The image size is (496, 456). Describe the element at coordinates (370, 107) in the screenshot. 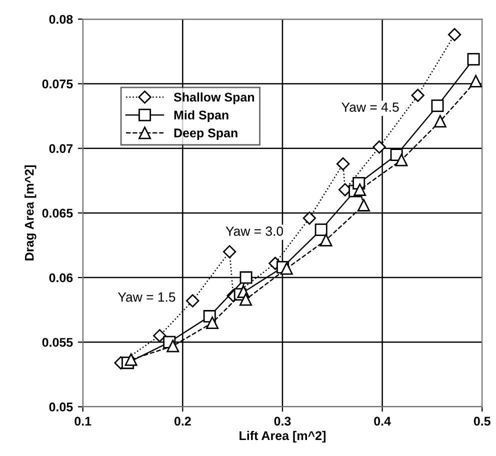

I see `annotation: Yaw = 4.5` at that location.